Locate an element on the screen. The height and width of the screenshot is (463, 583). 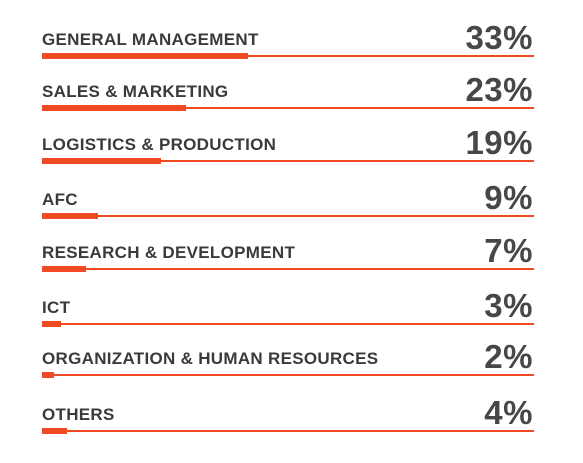
value-label: 19% is located at coordinates (499, 142).